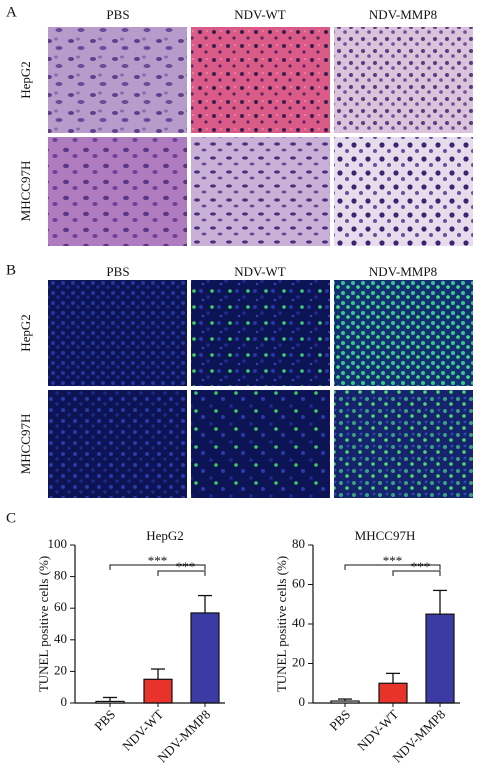  What do you see at coordinates (385, 535) in the screenshot?
I see `chart-title: MHCC97H` at bounding box center [385, 535].